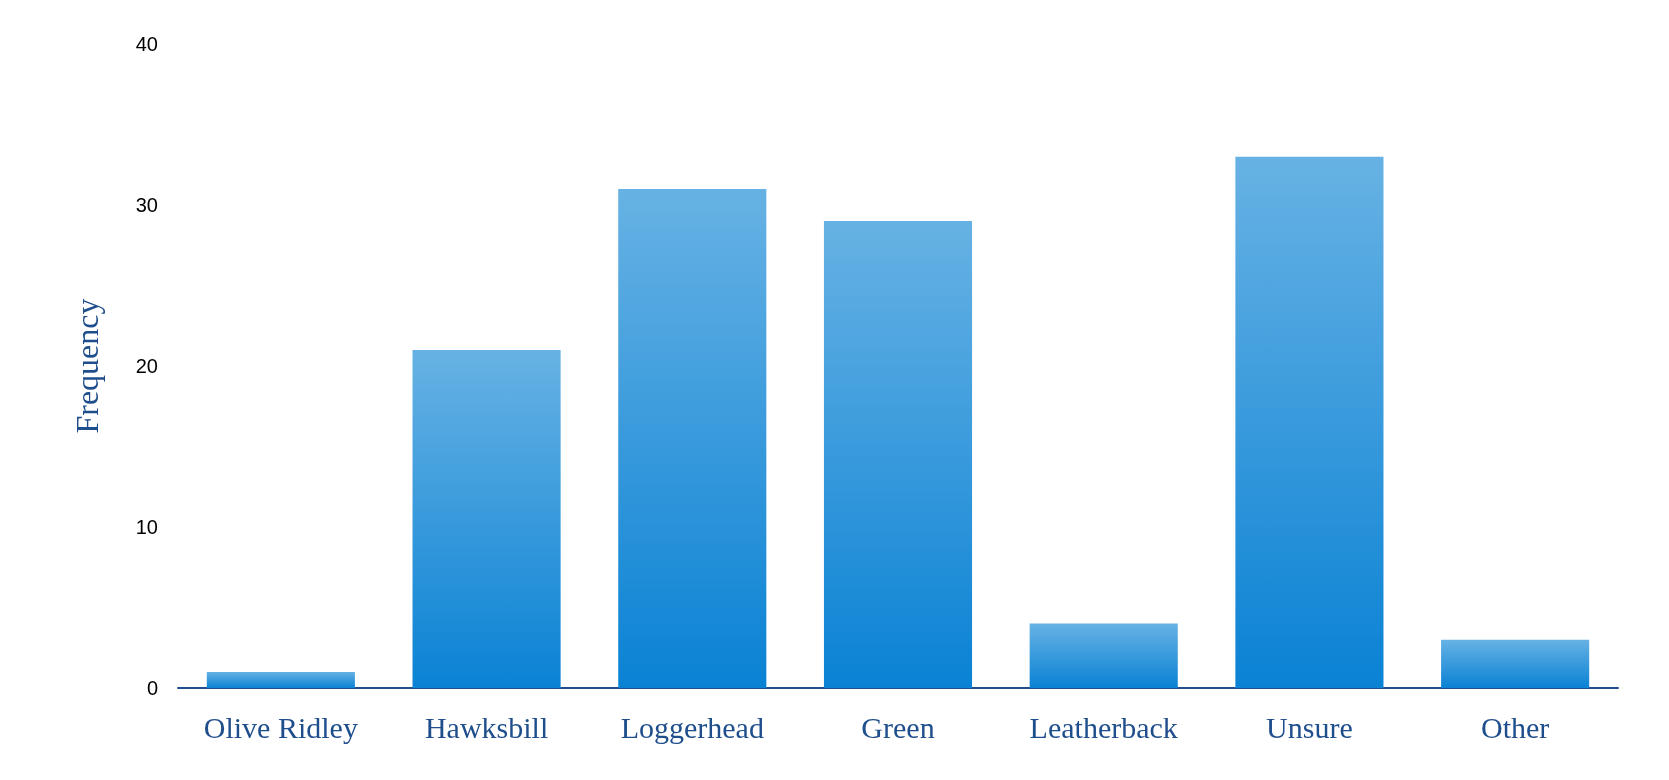 This screenshot has width=1669, height=780. Describe the element at coordinates (898, 727) in the screenshot. I see `x-tick-label: Green` at that location.